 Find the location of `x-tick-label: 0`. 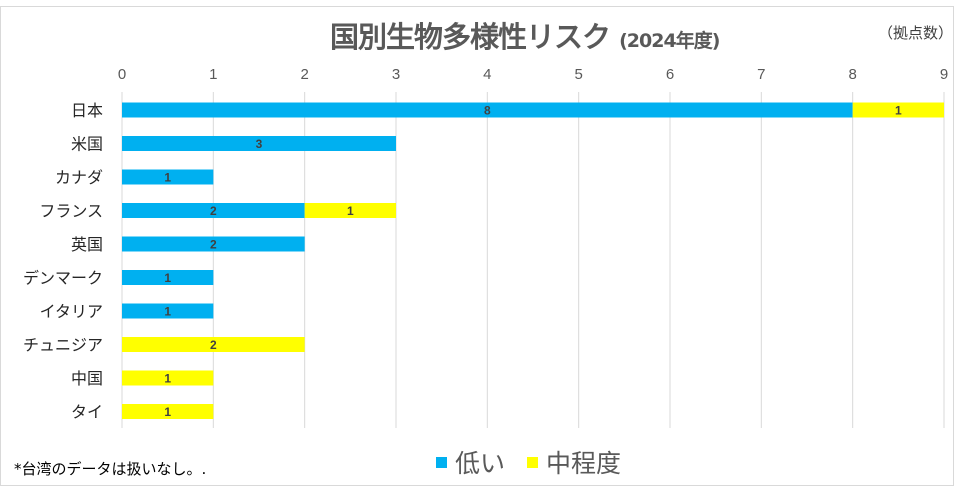

x-tick-label: 0 is located at coordinates (122, 74).